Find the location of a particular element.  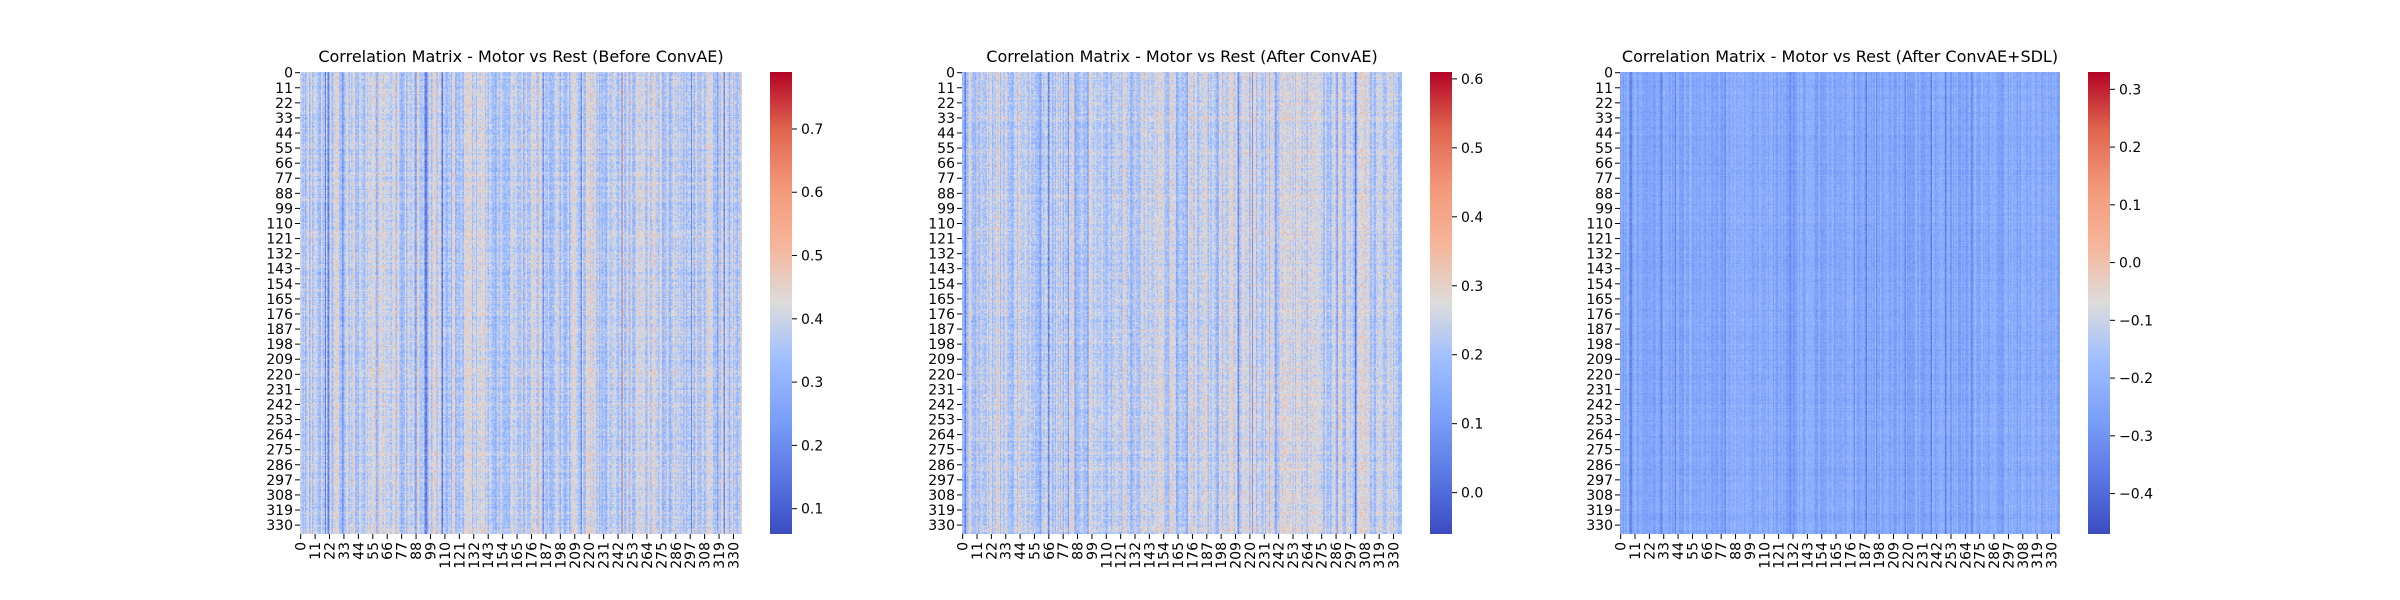

x-tick-label: 231 is located at coordinates (1923, 555).